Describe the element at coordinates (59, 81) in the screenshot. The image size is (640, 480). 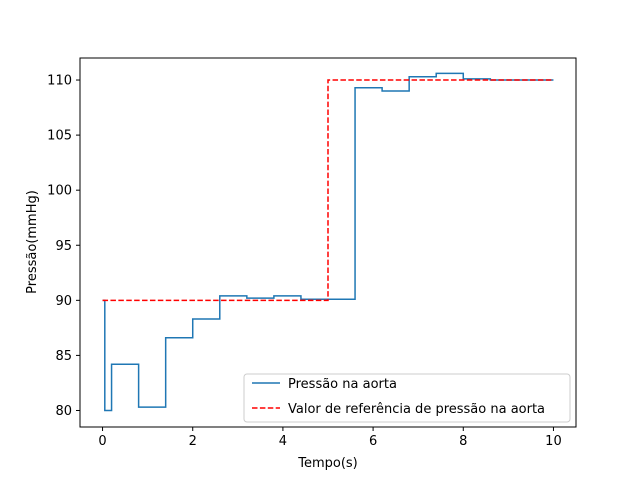
I see `y-tick-label: 110` at that location.